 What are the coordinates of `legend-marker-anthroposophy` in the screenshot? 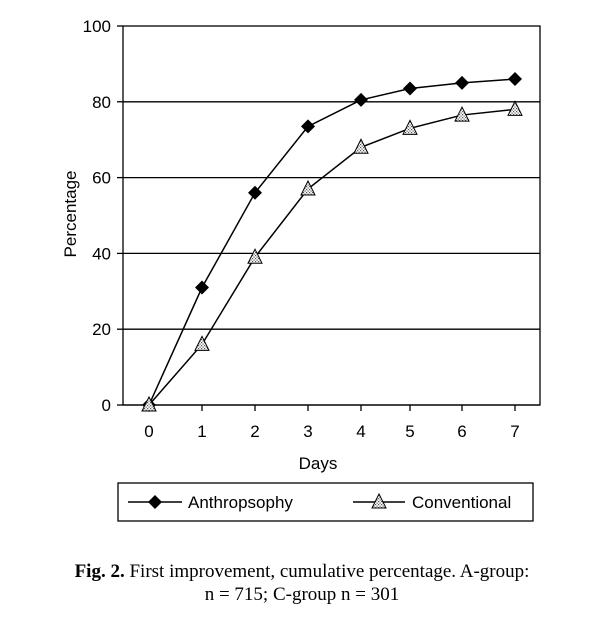 It's located at (155, 502).